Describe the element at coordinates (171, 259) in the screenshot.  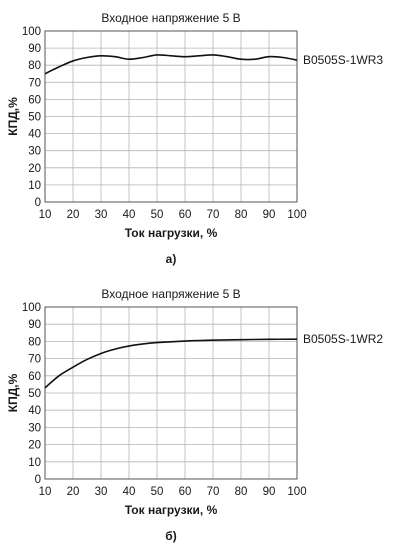
I see `panel-label: а)` at that location.